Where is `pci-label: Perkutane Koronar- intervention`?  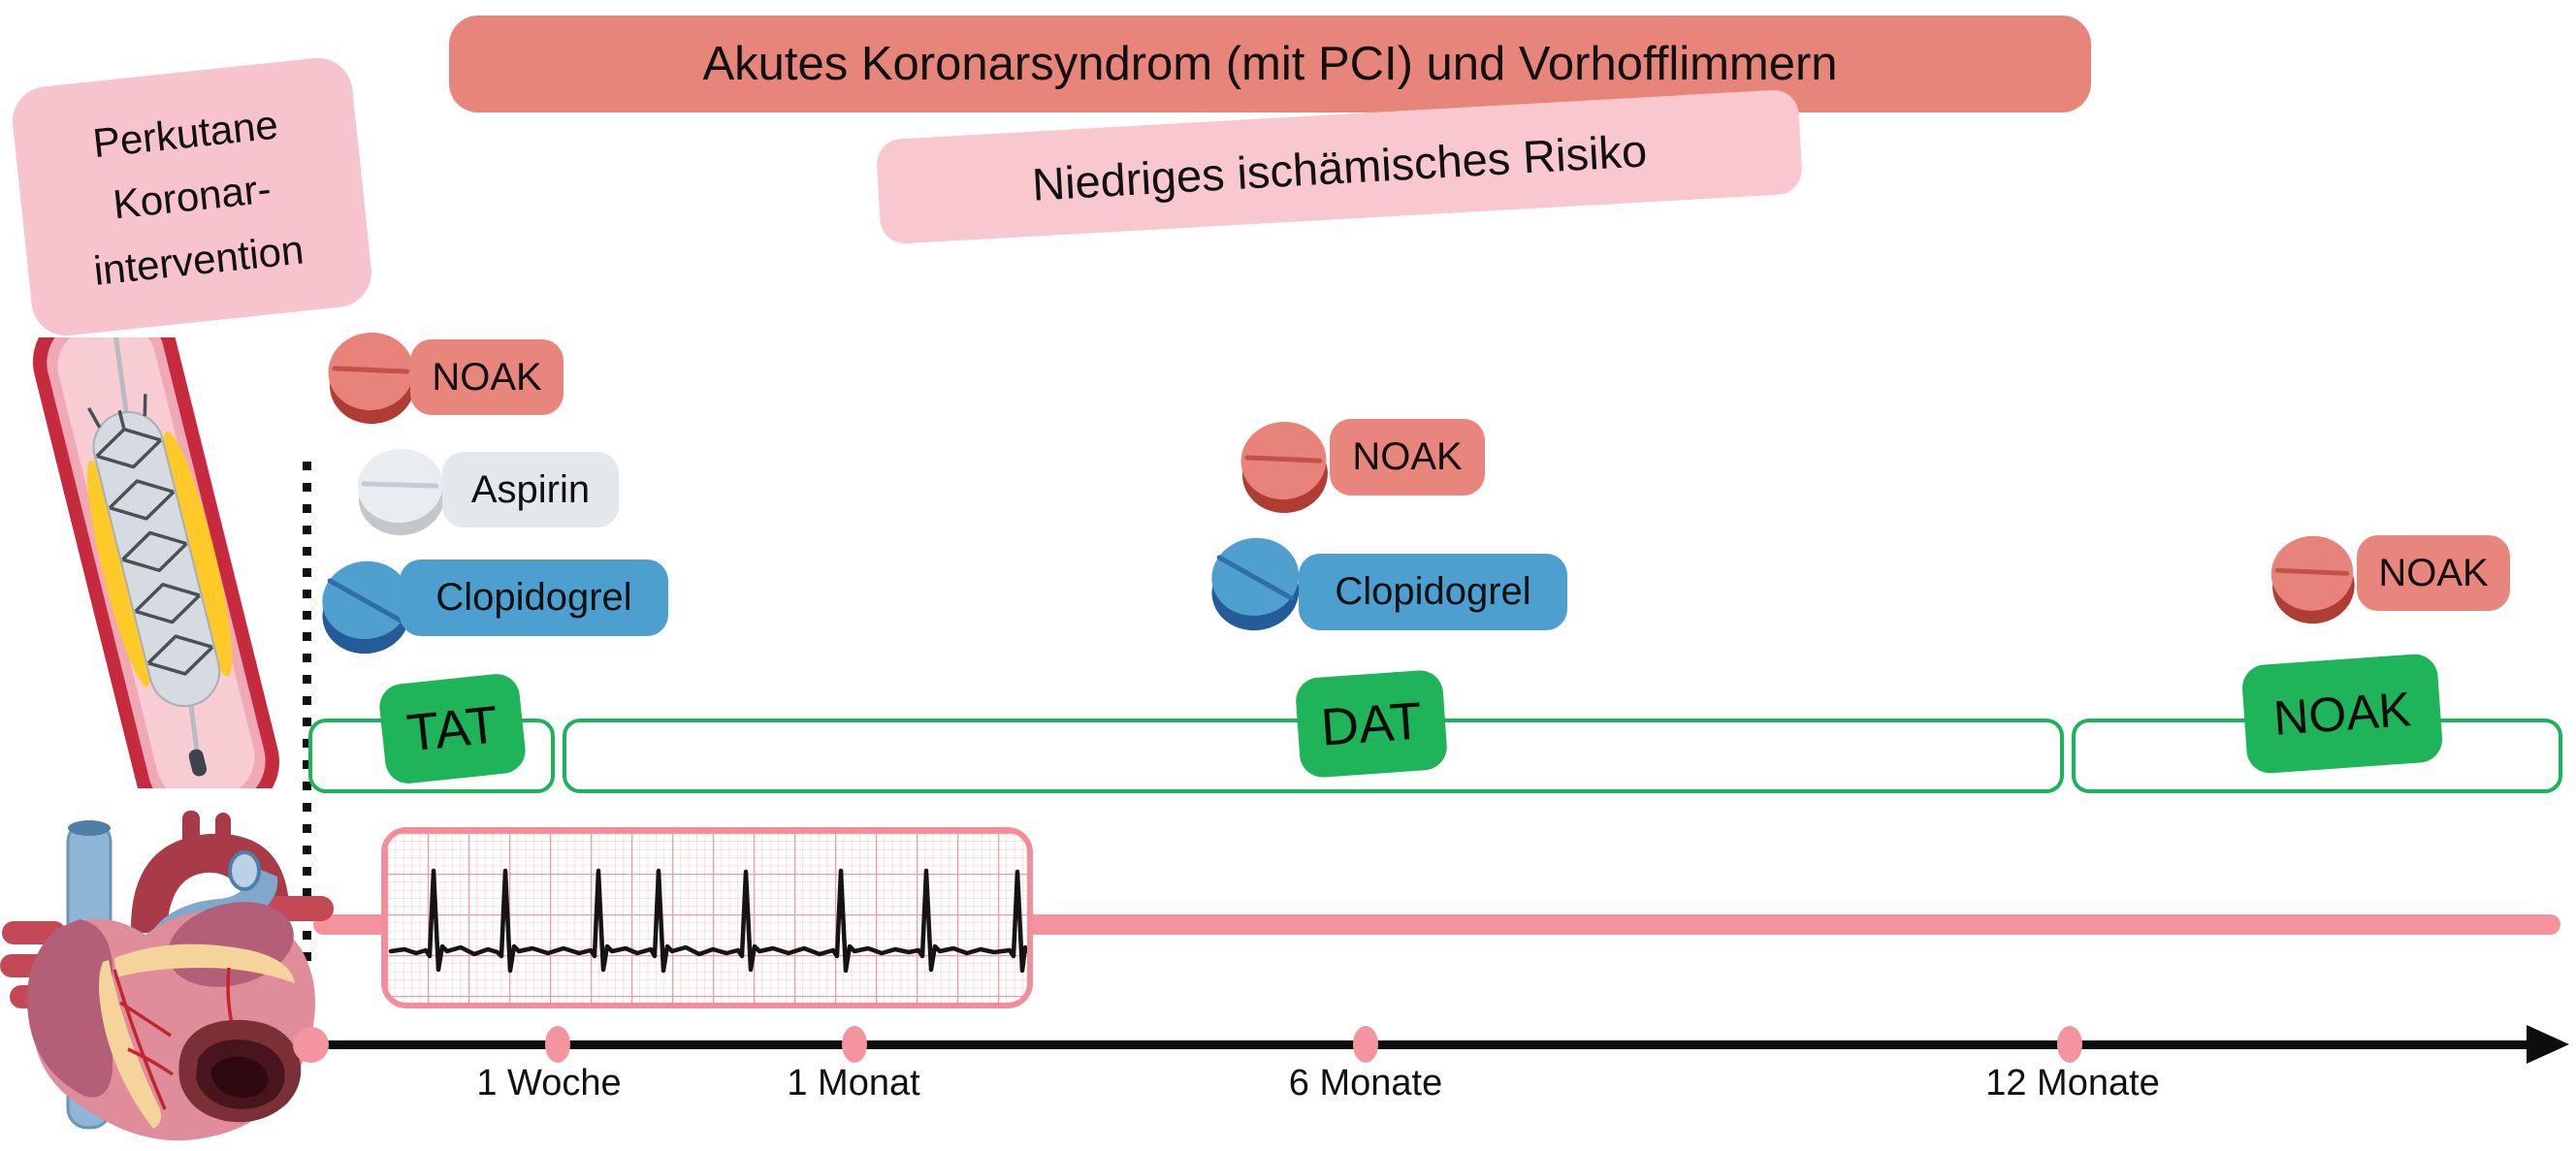 pci-label: Perkutane Koronar- intervention is located at coordinates (192, 196).